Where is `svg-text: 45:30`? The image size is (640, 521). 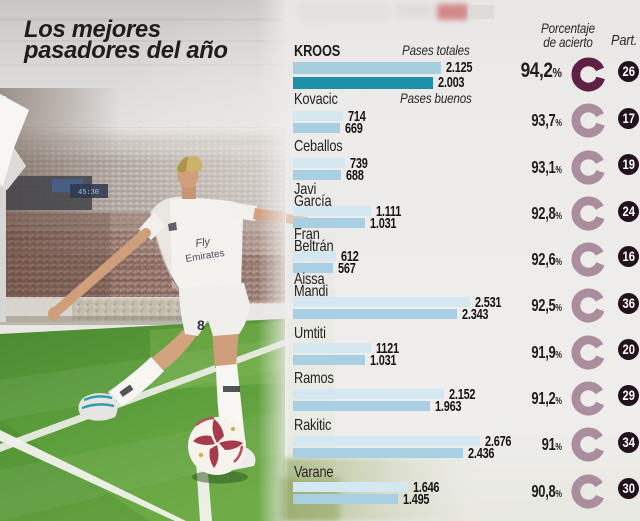
svg-text: 45:30 is located at coordinates (88, 193).